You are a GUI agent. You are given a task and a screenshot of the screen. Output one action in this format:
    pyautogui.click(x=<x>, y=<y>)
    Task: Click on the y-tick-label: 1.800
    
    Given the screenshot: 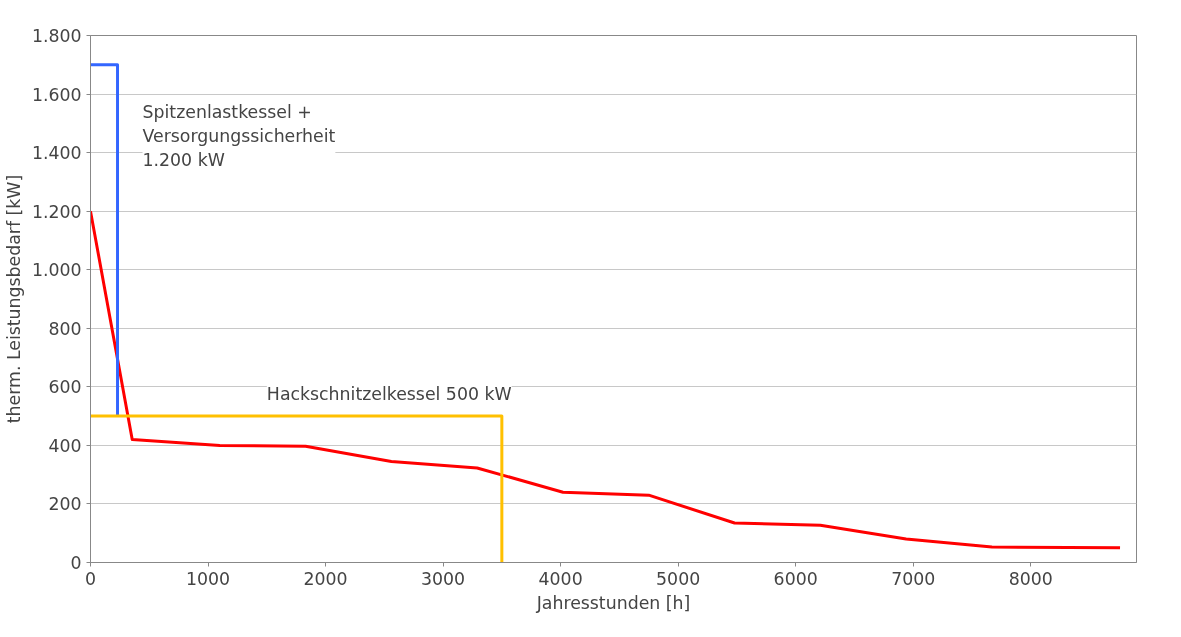 What is the action you would take?
    pyautogui.click(x=56, y=36)
    